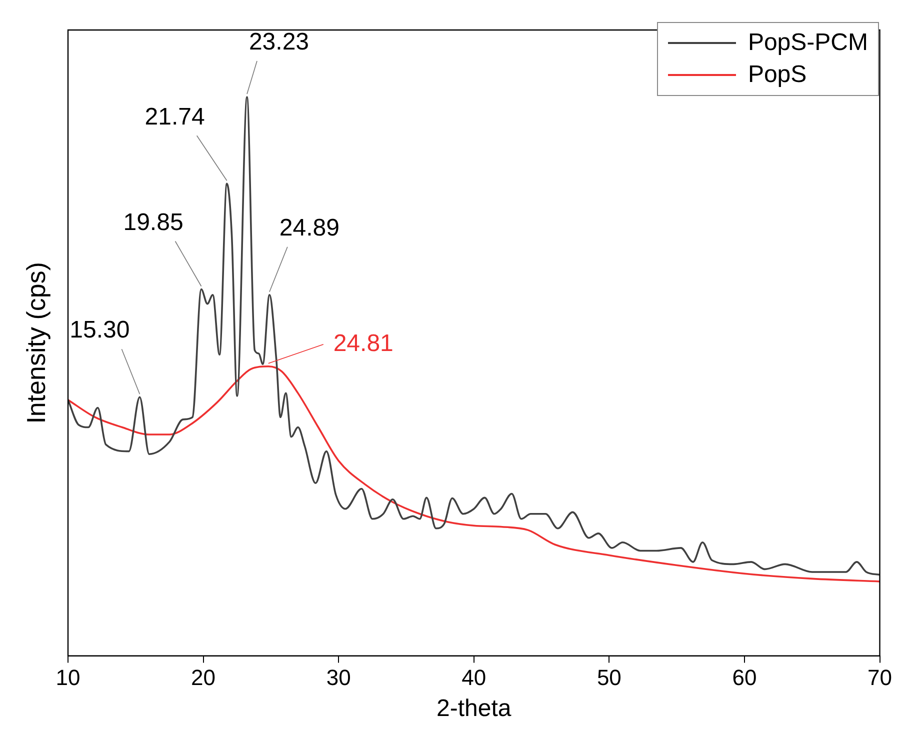  I want to click on x-tick-label: 20, so click(203, 677).